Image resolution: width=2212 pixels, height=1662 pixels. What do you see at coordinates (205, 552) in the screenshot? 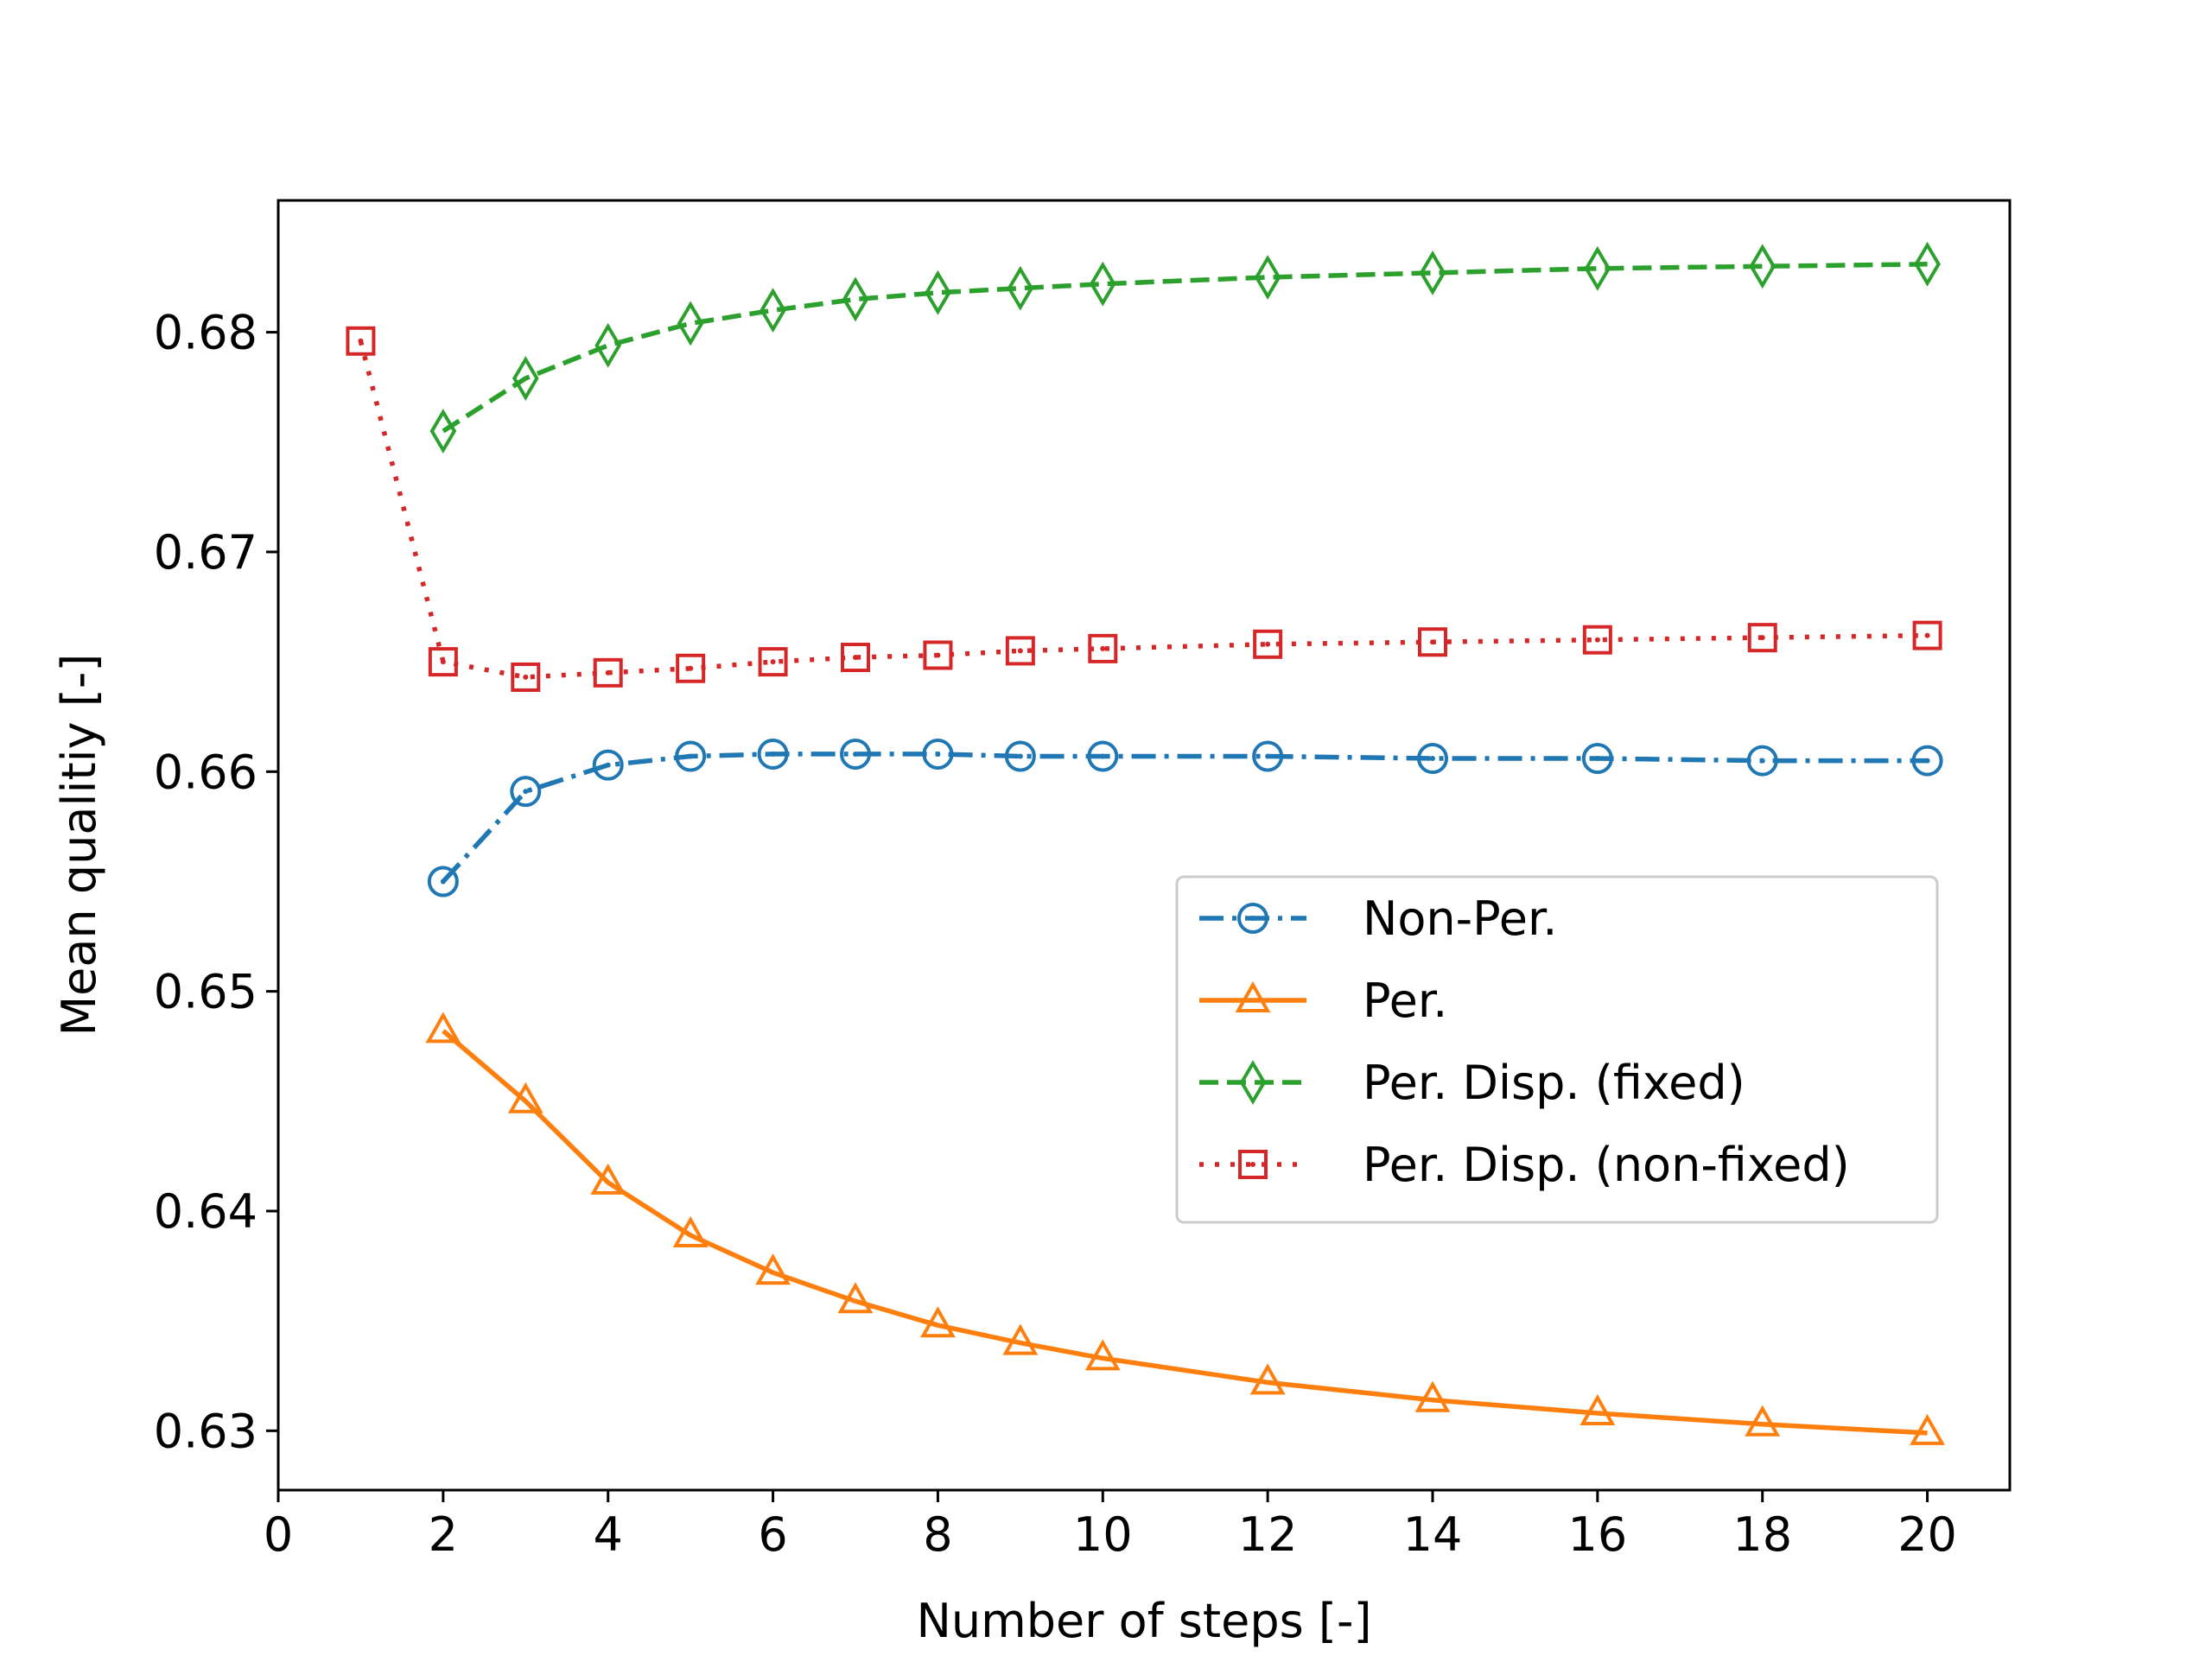
I see `y-tick-label: 0.67` at bounding box center [205, 552].